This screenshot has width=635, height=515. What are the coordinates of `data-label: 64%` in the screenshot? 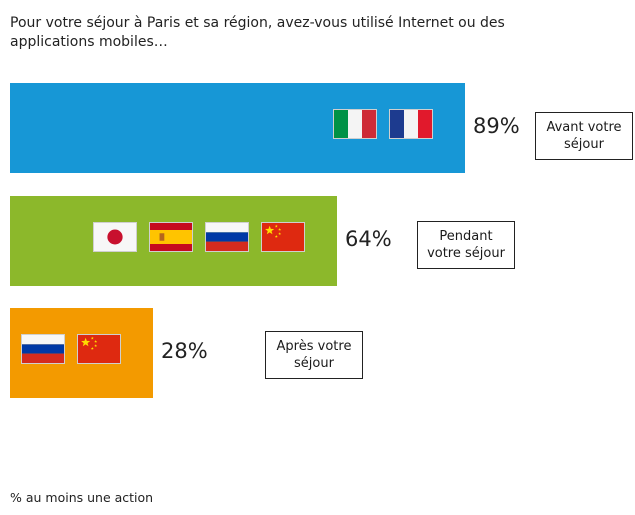 It's located at (368, 239).